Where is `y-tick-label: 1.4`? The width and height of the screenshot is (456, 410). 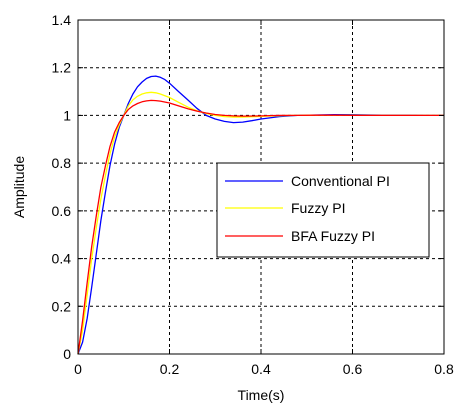 y-tick-label: 1.4 is located at coordinates (62, 20).